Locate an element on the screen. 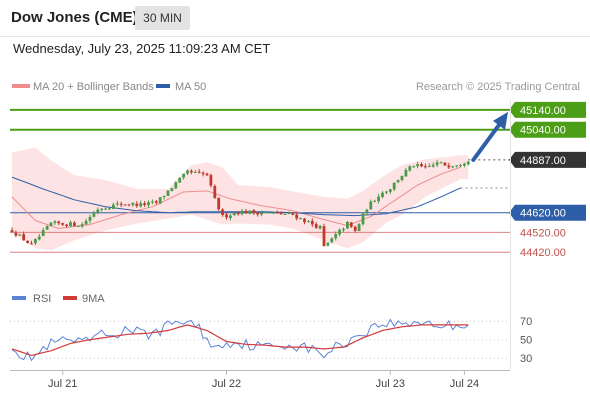 This screenshot has width=590, height=400. x-tick-label-0: Jul 21 is located at coordinates (62, 384).